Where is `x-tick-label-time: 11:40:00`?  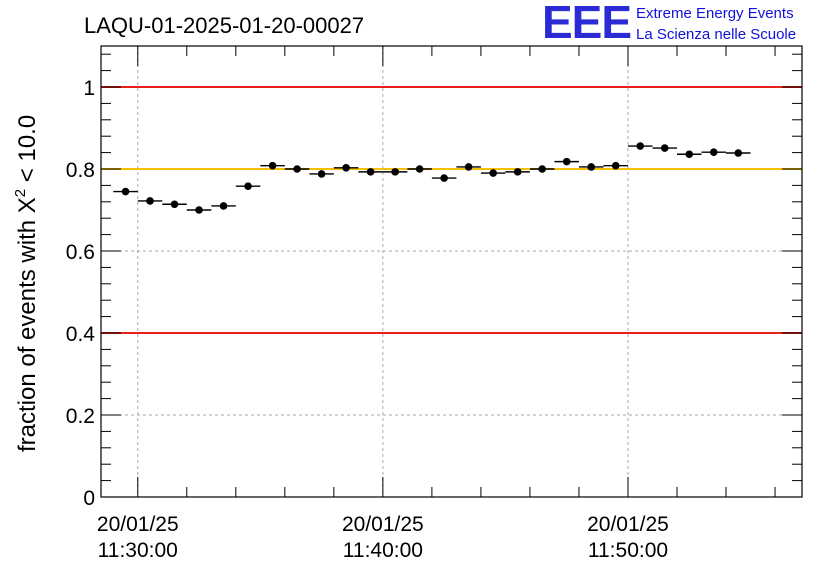 x-tick-label-time: 11:40:00 is located at coordinates (383, 550).